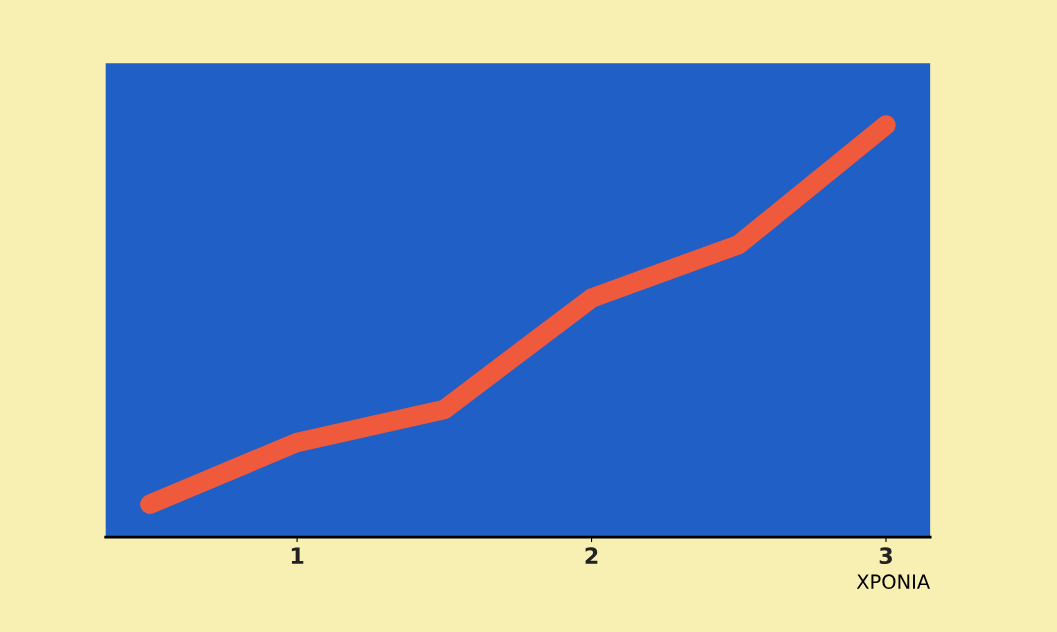  I want to click on x-tick-label: 3, so click(885, 556).